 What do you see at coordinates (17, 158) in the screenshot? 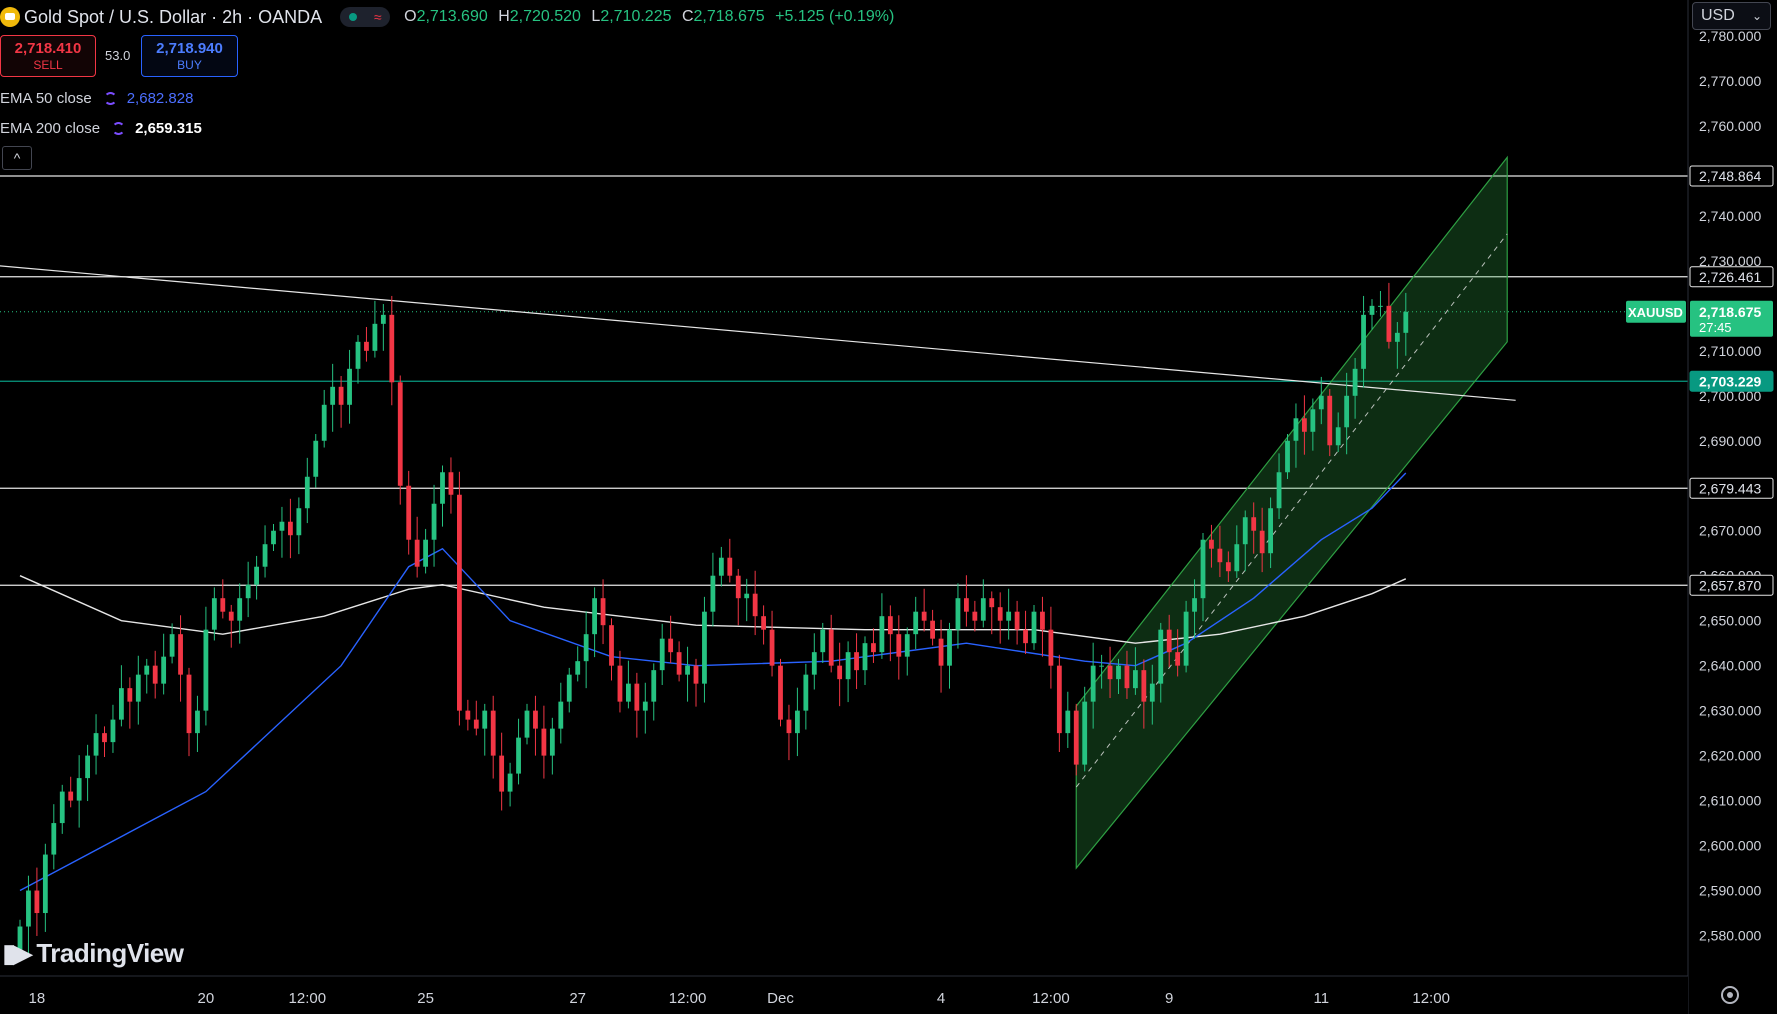
I see `chevron-up-icon: ^` at bounding box center [17, 158].